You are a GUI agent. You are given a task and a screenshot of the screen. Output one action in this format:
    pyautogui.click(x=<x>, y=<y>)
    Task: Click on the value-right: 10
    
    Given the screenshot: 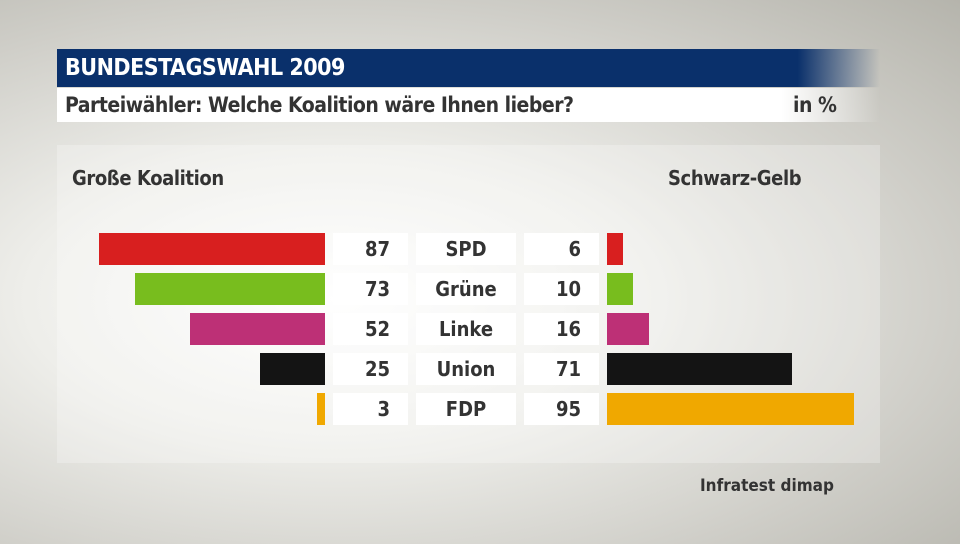 What is the action you would take?
    pyautogui.click(x=561, y=289)
    